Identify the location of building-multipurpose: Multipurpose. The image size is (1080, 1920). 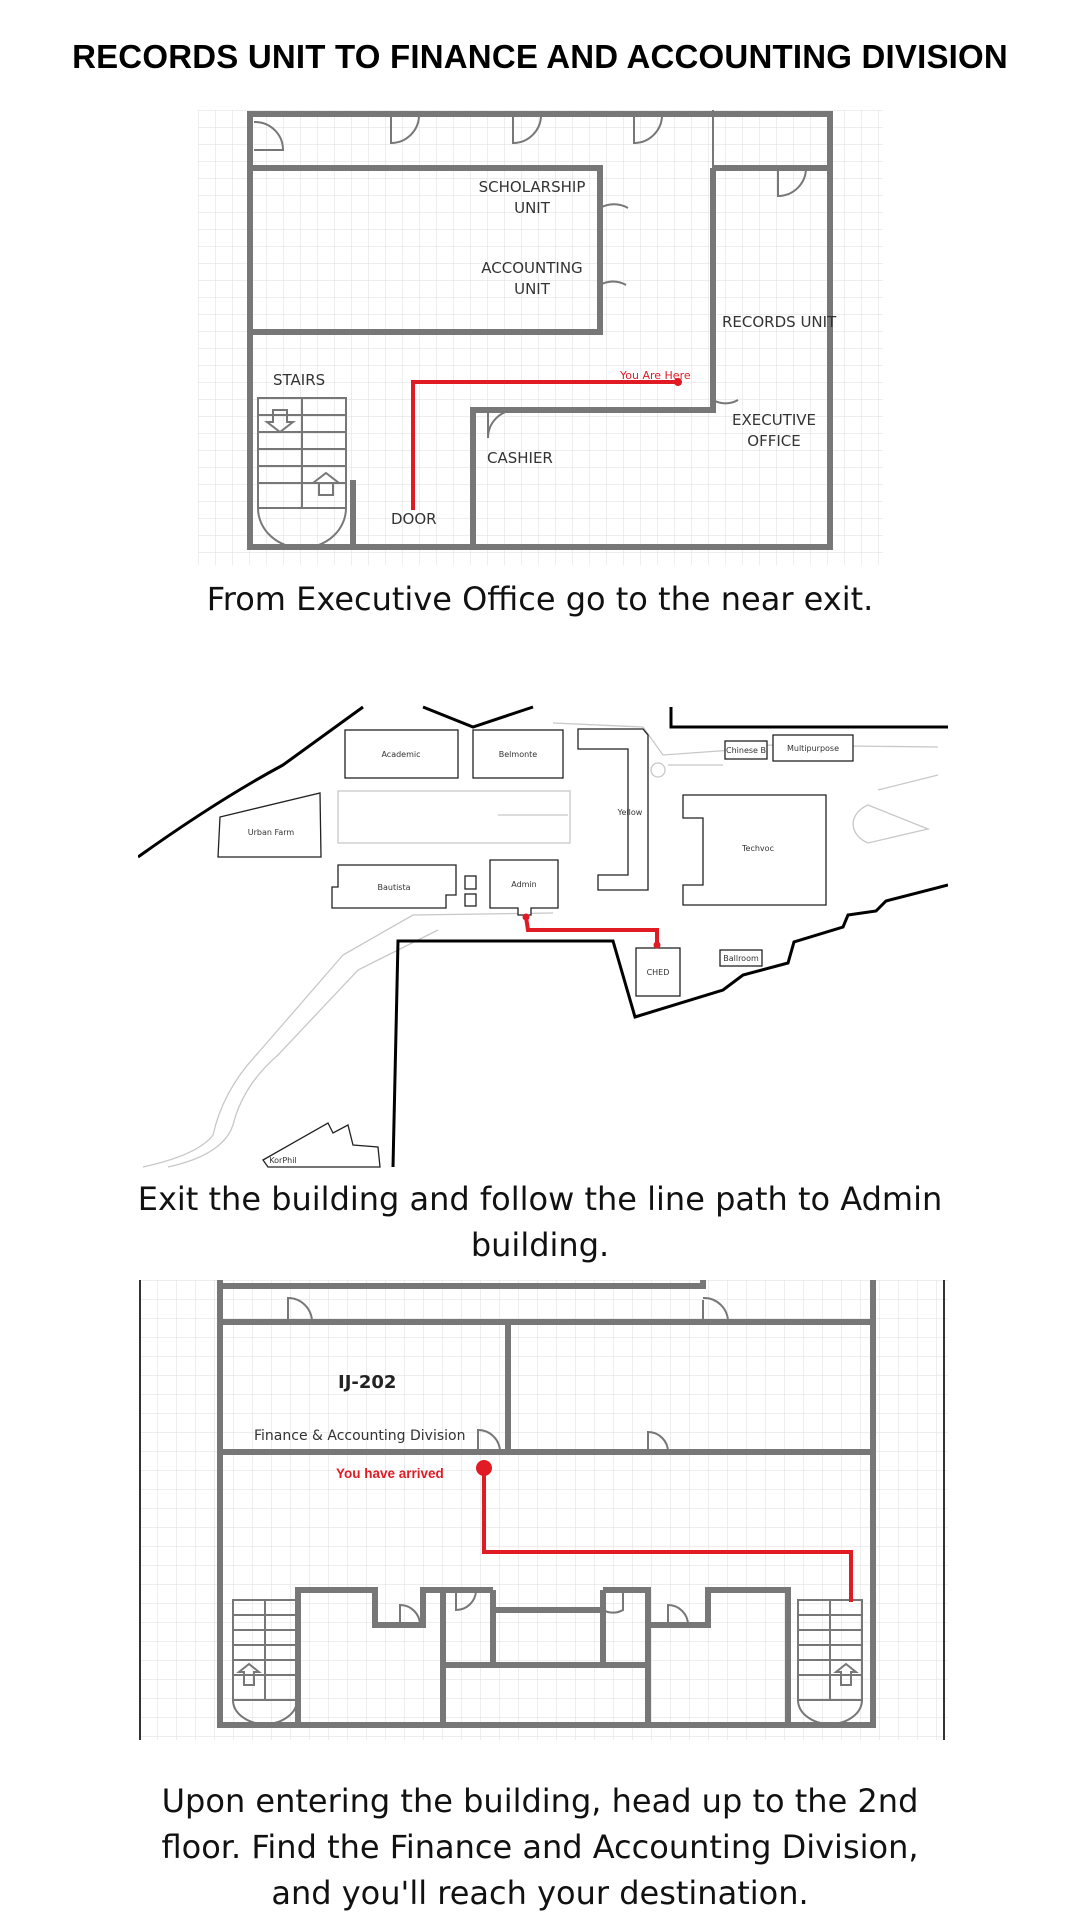
(813, 748).